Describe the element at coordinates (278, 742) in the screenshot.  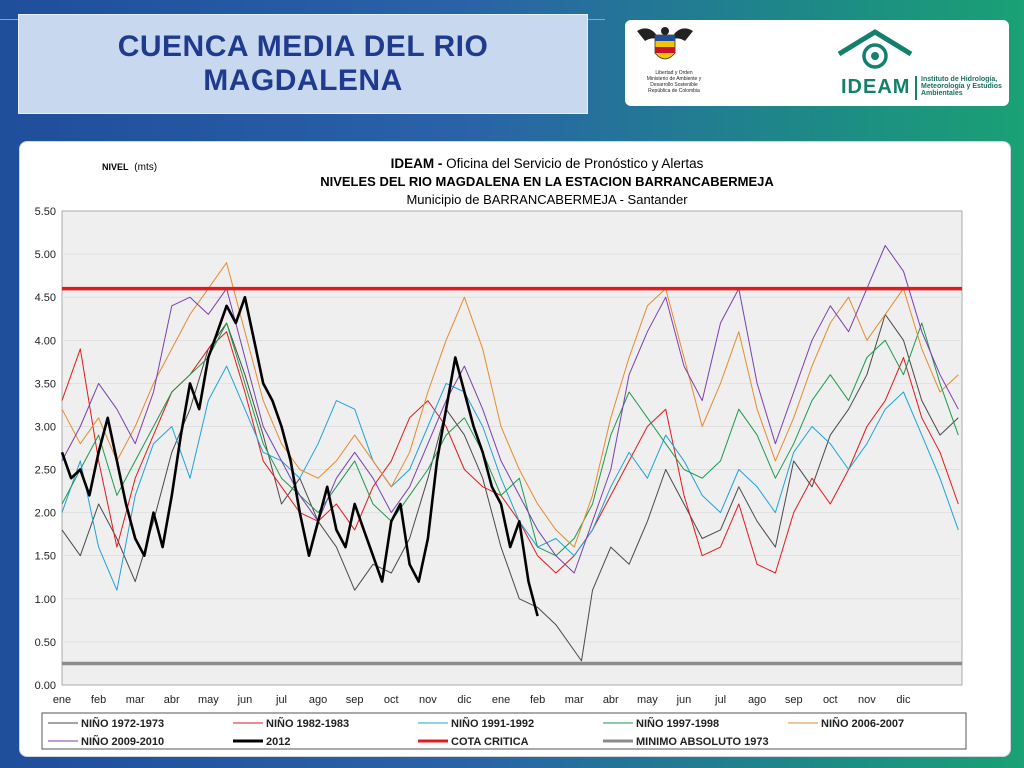
I see `legend-label: 2012` at that location.